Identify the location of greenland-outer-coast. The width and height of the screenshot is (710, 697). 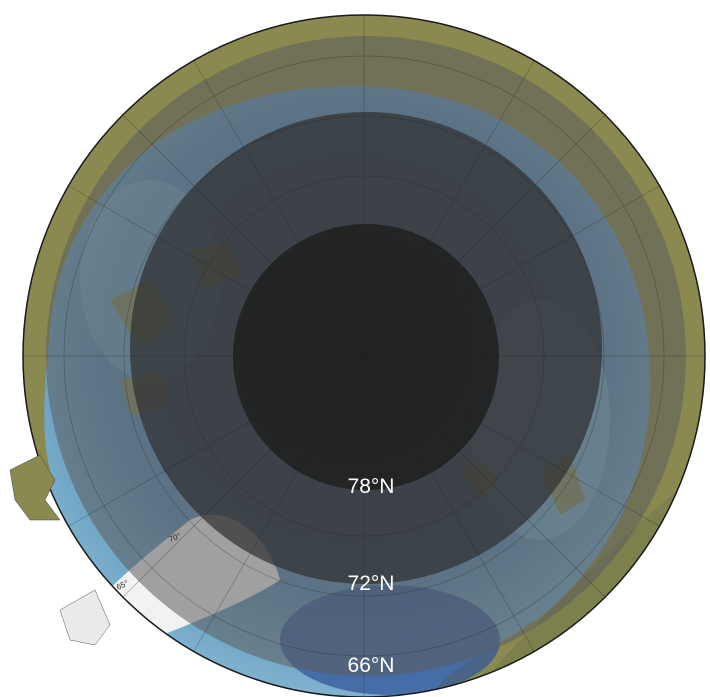
(35, 487).